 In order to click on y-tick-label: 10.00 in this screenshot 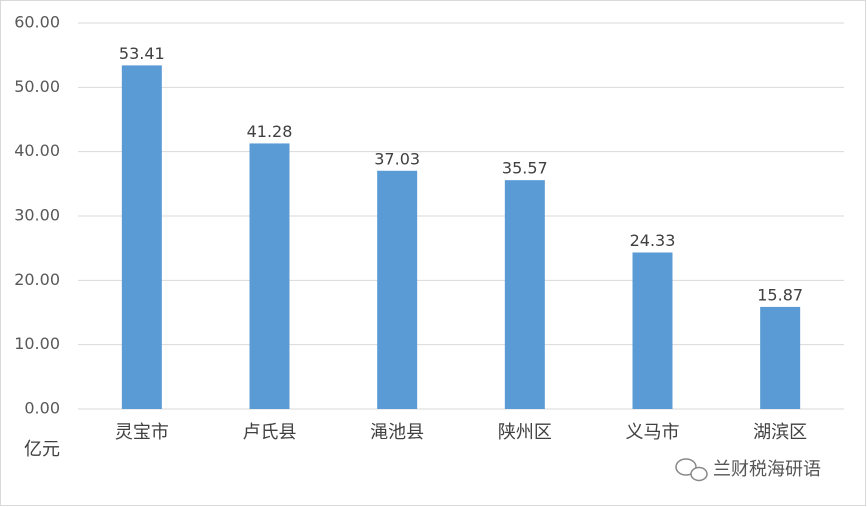, I will do `click(37, 343)`.